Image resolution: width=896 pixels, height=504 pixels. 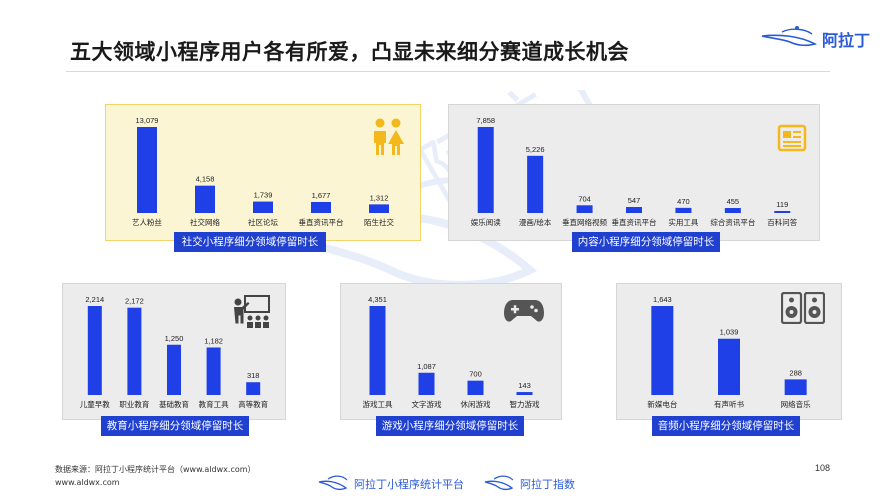 I want to click on value-label-0: 4,351, so click(x=377, y=299).